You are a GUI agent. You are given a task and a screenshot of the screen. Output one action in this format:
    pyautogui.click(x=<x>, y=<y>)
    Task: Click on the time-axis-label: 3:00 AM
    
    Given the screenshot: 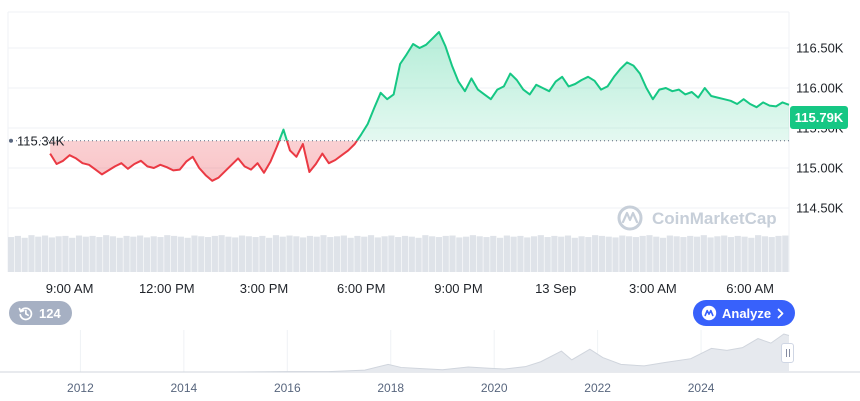 What is the action you would take?
    pyautogui.click(x=653, y=288)
    